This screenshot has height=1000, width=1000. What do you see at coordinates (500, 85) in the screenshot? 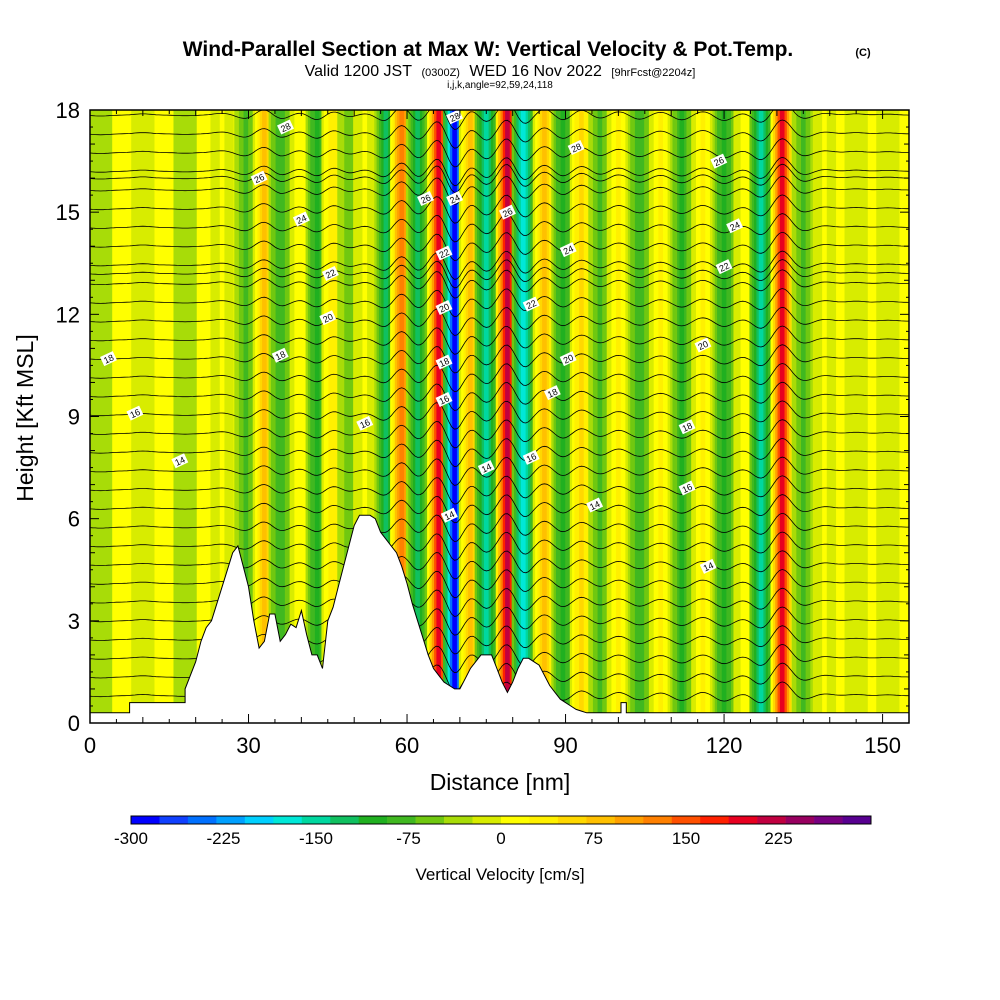
I see `grid-indices: i,j,k,angle=92,59,24,118` at bounding box center [500, 85].